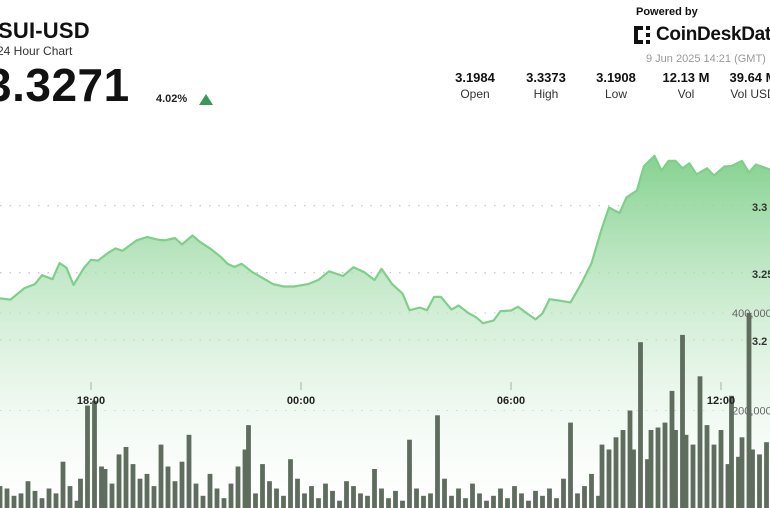  I want to click on stat-open: 3.1984 Open, so click(475, 85).